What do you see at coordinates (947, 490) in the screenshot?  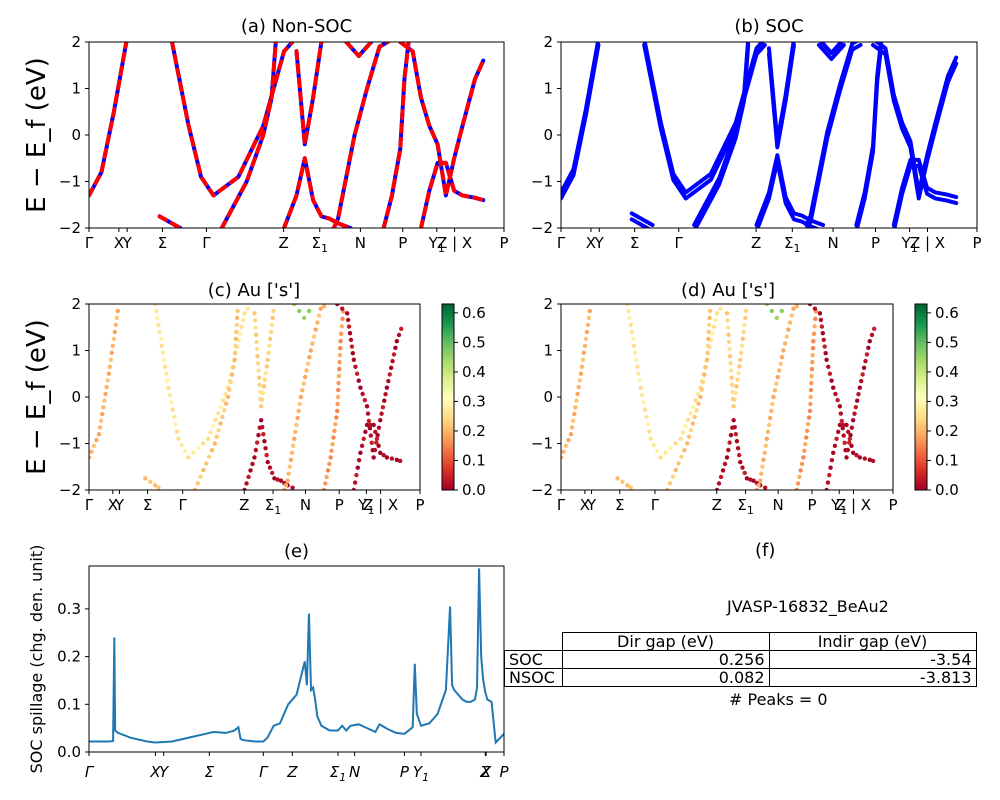 I see `colorbar-tick-label: 0.0` at bounding box center [947, 490].